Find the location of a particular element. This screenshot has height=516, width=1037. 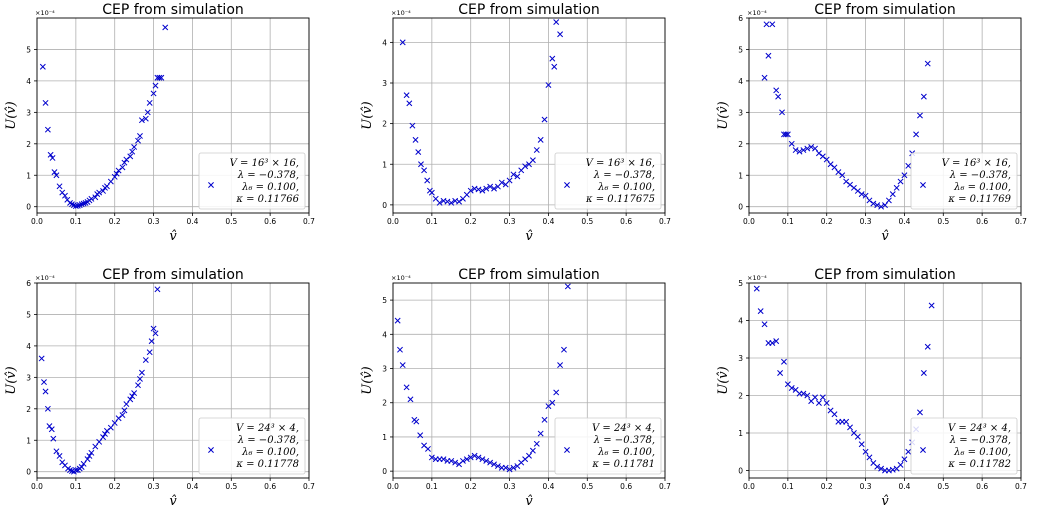

x-tick-label: 0.1 is located at coordinates (788, 221).